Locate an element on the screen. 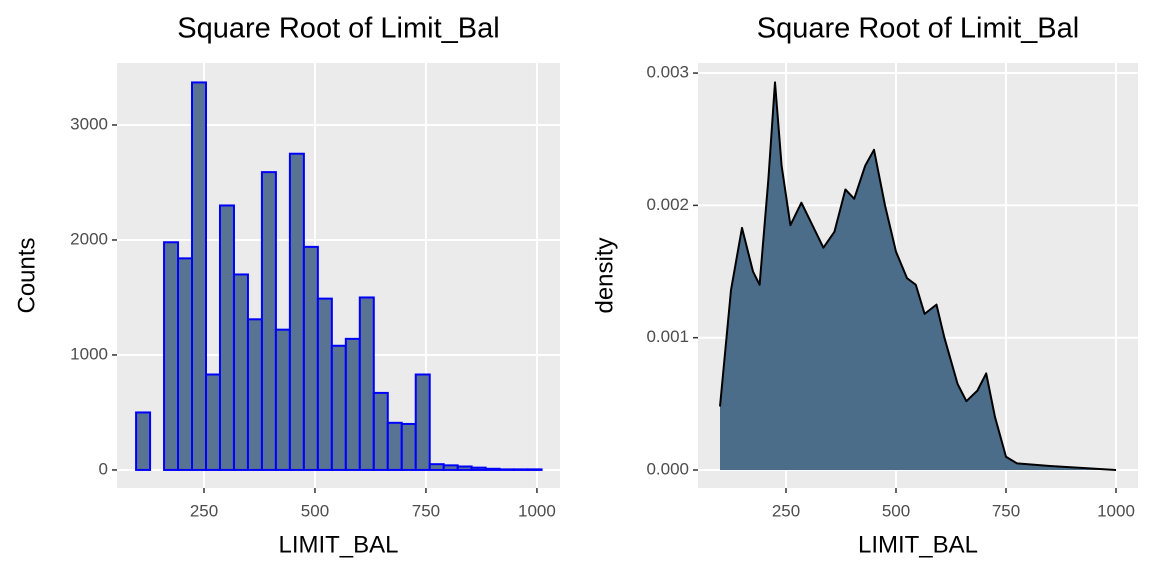  y-axis-title: Counts is located at coordinates (26, 275).